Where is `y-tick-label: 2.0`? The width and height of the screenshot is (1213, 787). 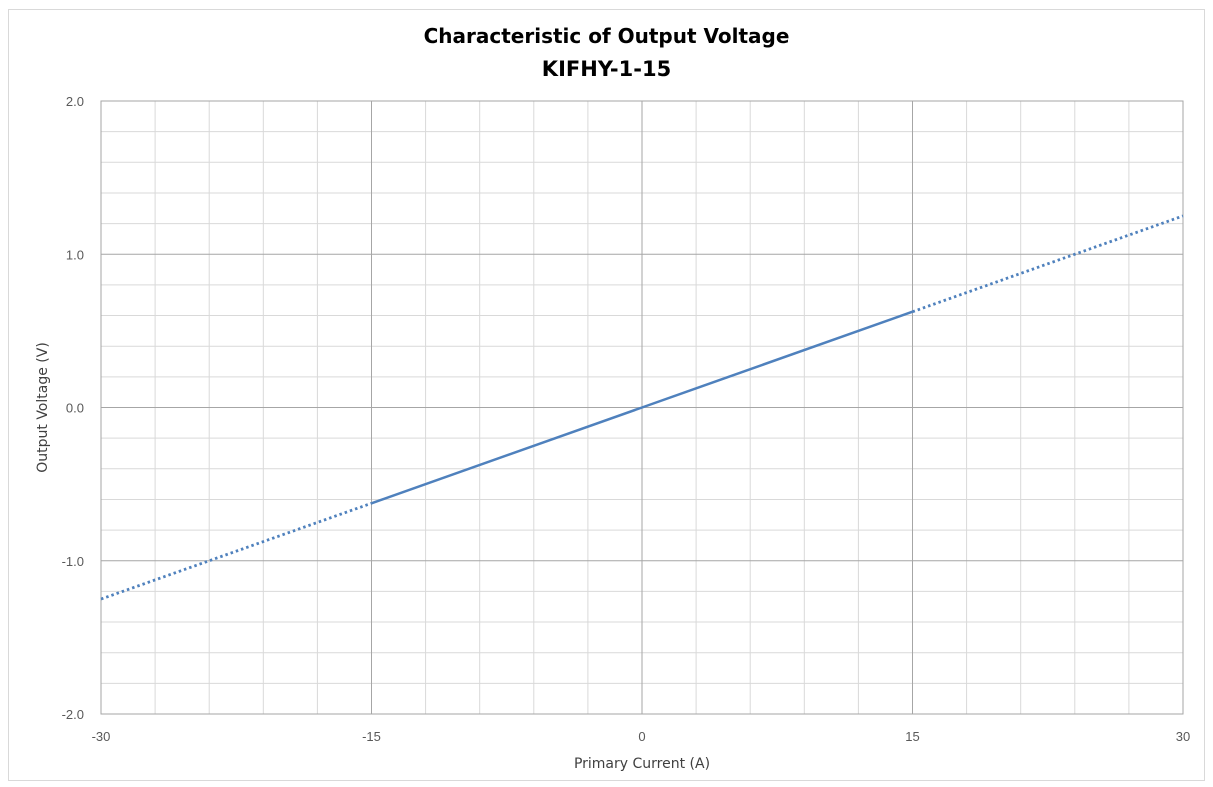
y-tick-label: 2.0 is located at coordinates (75, 101).